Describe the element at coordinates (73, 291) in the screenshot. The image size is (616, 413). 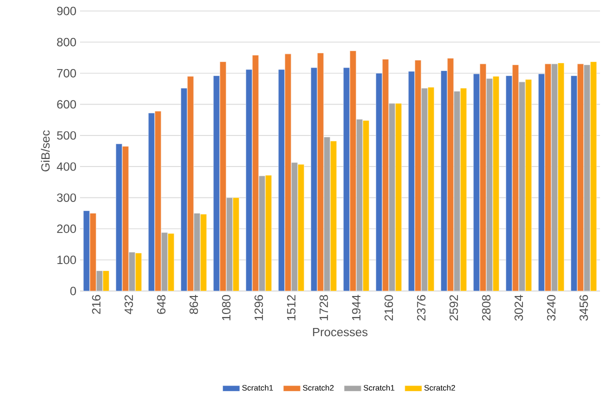
I see `y-tick-label: 0` at that location.